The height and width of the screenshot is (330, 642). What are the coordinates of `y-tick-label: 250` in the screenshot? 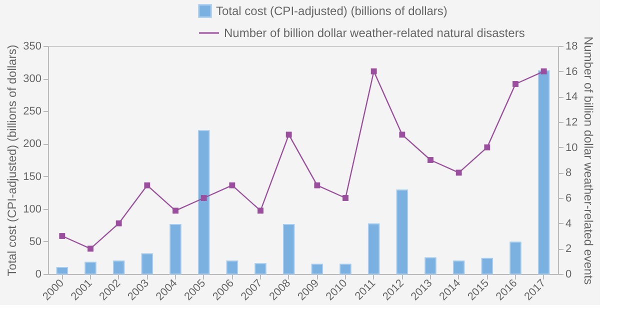 It's located at (32, 112).